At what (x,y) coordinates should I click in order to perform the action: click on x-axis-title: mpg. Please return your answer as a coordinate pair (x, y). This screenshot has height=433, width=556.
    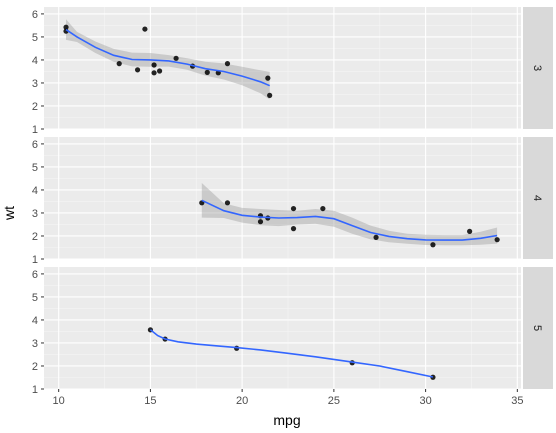
    Looking at the image, I should click on (286, 420).